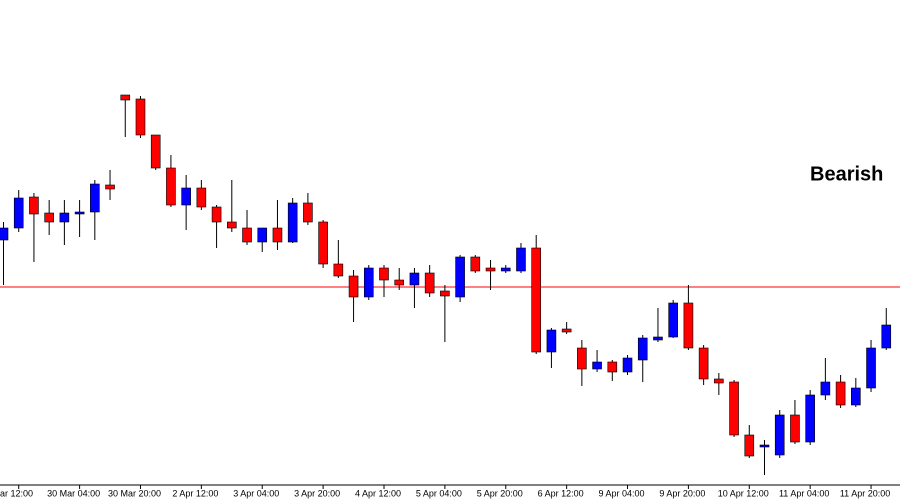 This screenshot has height=500, width=900. I want to click on x-tick-label: 4 Apr 12:00, so click(378, 493).